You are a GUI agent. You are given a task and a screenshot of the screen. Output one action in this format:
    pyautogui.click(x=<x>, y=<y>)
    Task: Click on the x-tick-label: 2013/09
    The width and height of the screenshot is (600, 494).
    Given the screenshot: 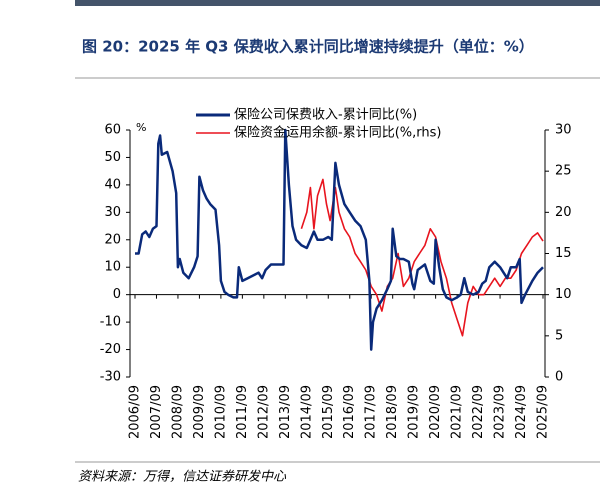 What is the action you would take?
    pyautogui.click(x=285, y=412)
    